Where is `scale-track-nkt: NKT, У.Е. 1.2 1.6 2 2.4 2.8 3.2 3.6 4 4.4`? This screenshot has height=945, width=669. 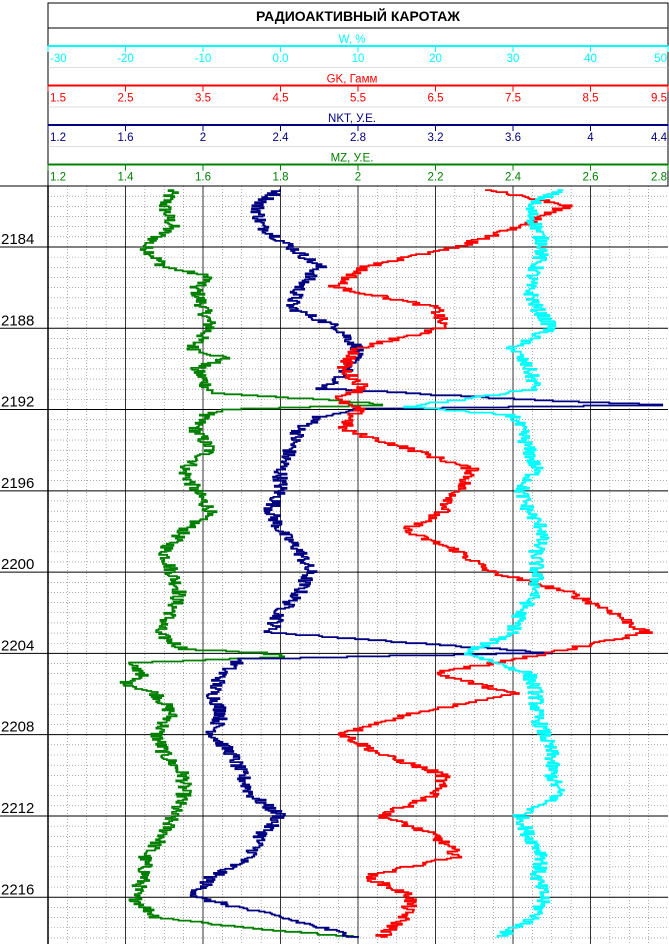
scale-track-nkt: NKT, У.Е. 1.2 1.6 2 2.4 2.8 3.2 3.6 4 4.4 is located at coordinates (358, 130).